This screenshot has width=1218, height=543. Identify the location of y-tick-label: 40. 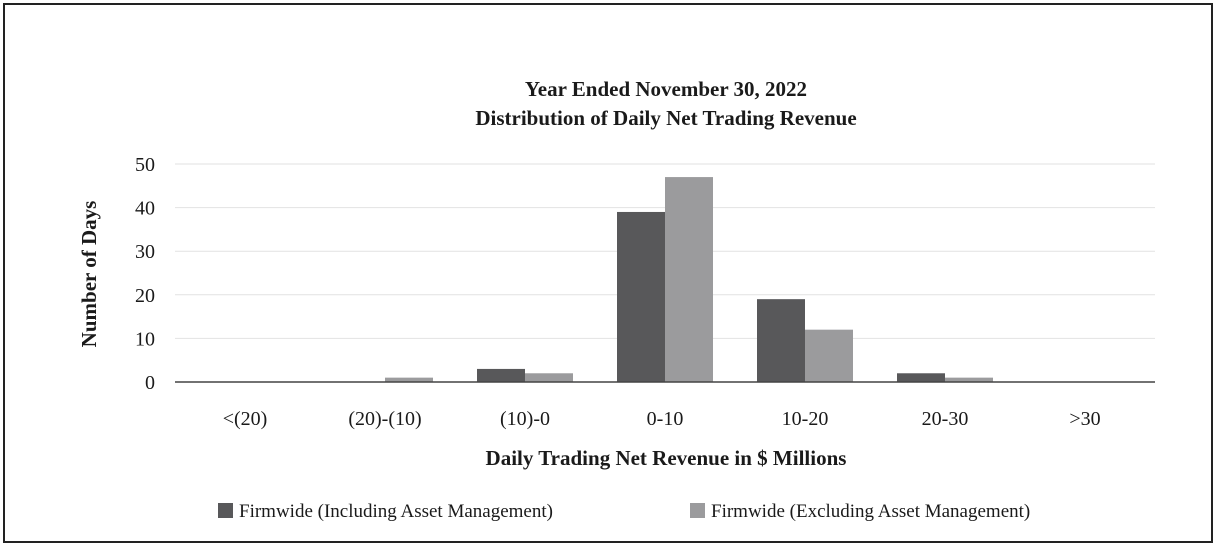
(145, 209).